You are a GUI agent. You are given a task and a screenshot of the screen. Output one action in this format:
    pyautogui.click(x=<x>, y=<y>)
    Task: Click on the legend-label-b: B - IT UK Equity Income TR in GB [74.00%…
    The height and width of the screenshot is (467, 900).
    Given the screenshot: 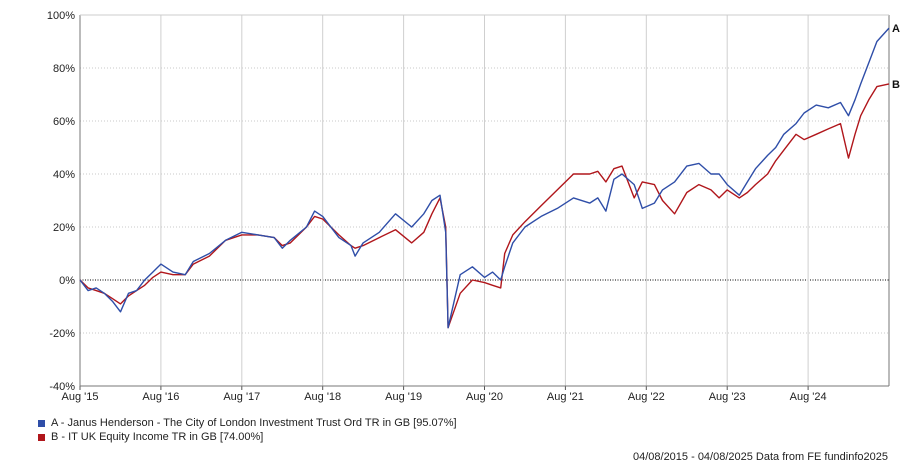 What is the action you would take?
    pyautogui.click(x=157, y=437)
    